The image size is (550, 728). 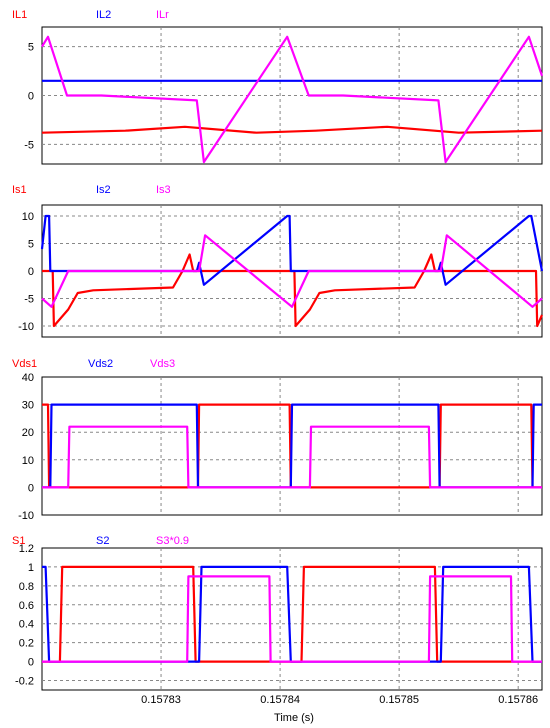 What do you see at coordinates (26, 625) in the screenshot?
I see `ytick-label: 0.4` at bounding box center [26, 625].